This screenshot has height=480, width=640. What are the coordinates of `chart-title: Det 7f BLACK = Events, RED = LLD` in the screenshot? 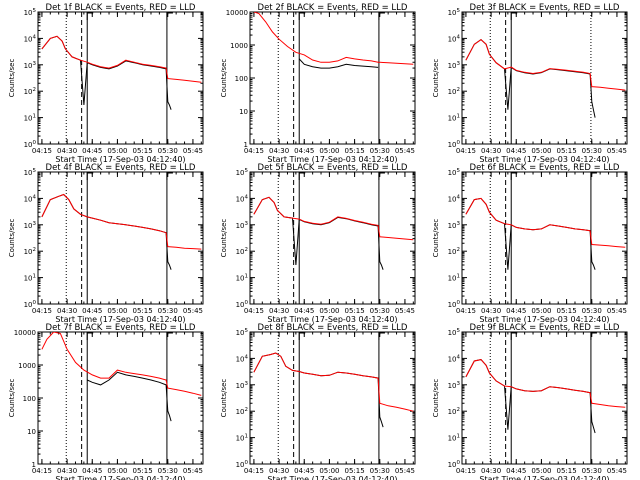 It's located at (121, 328).